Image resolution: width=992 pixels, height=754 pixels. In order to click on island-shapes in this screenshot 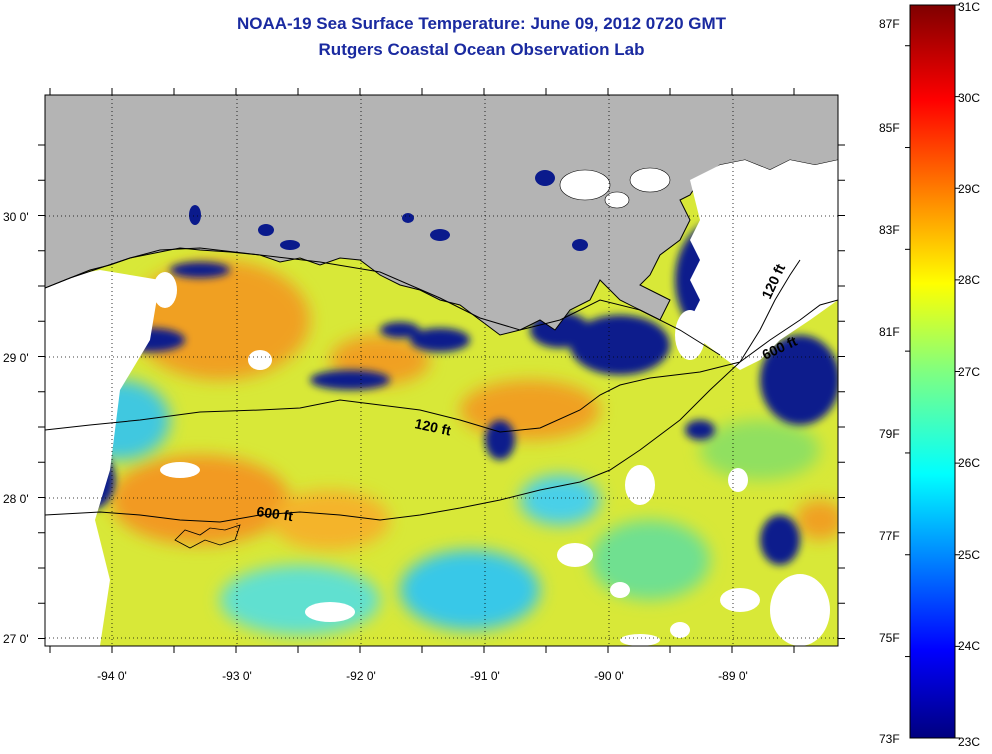, I will do `click(615, 188)`.